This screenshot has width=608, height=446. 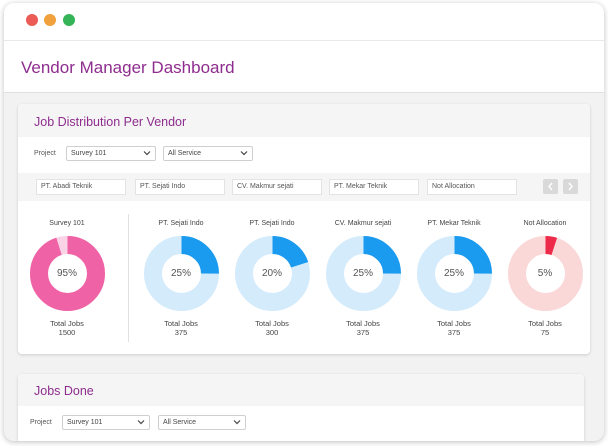 I want to click on chevron-right-icon, so click(x=570, y=186).